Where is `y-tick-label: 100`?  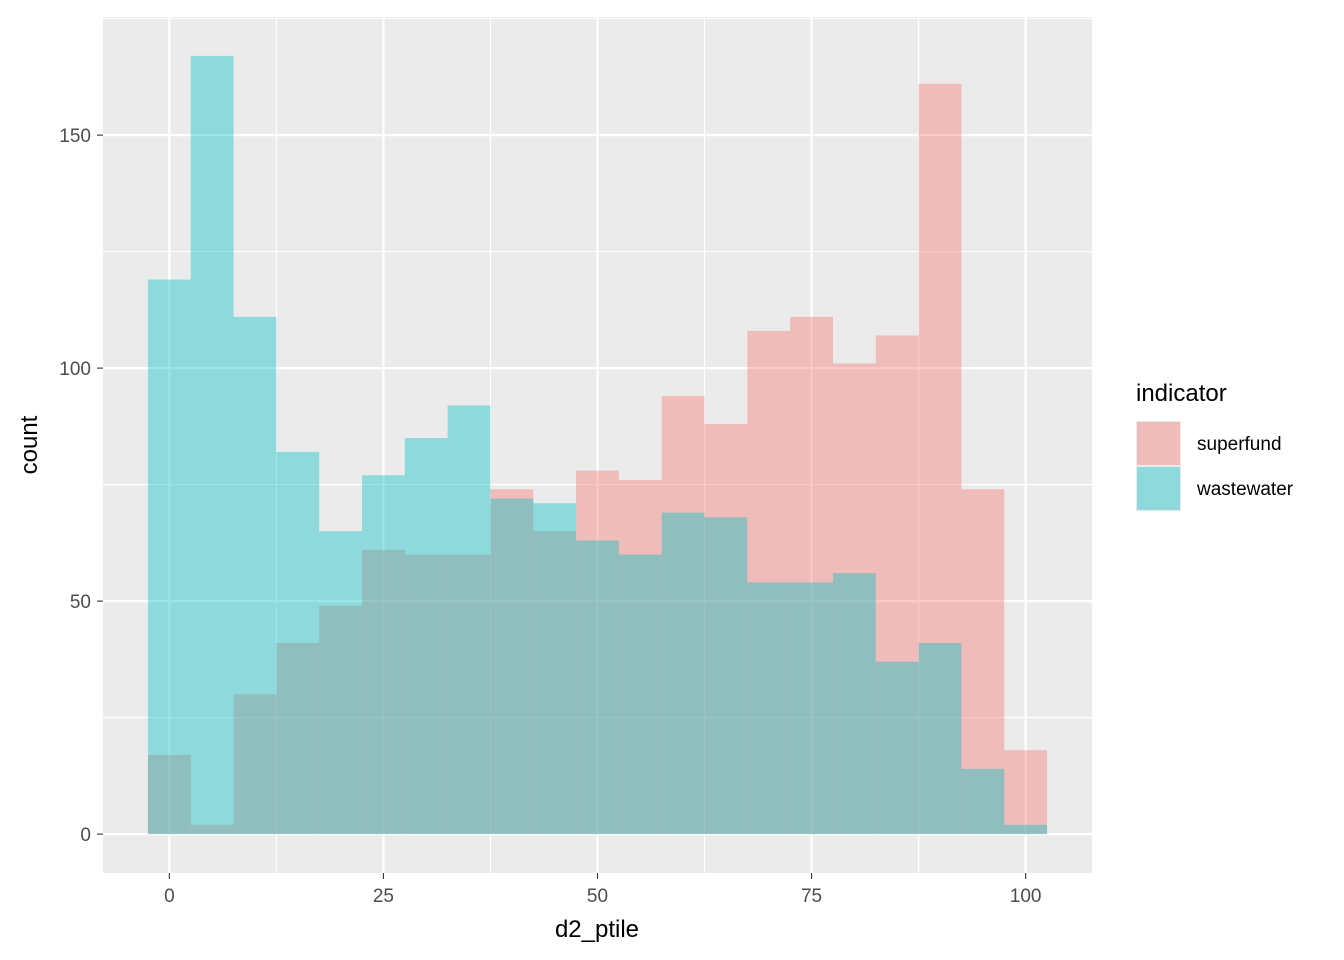
y-tick-label: 100 is located at coordinates (75, 369).